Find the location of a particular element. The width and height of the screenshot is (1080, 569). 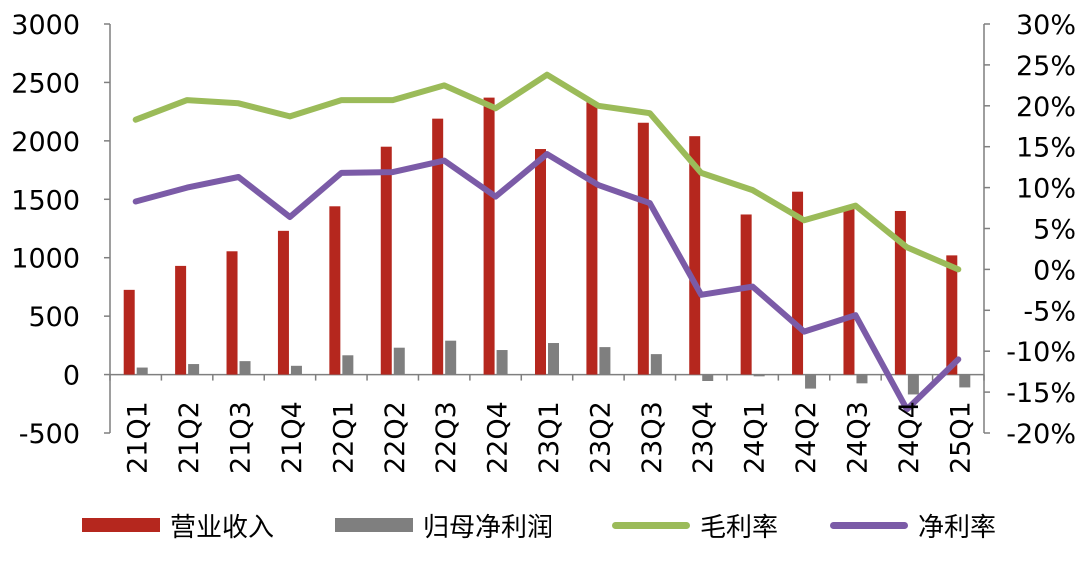

category-label: 23Q2 is located at coordinates (600, 437).